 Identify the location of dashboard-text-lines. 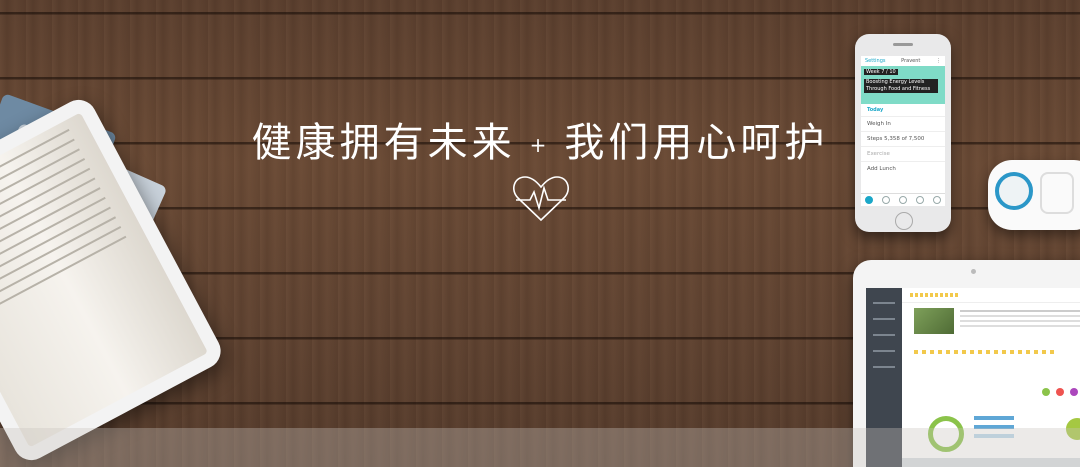
(1020, 311).